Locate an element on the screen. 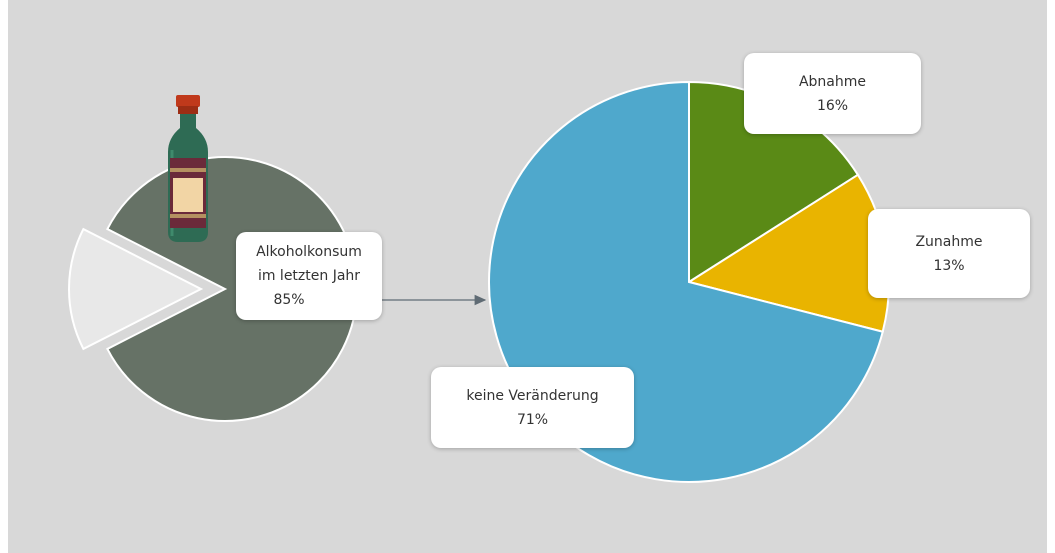 Image resolution: width=1055 pixels, height=553 pixels. callout-zunahme-value: 13% is located at coordinates (949, 265).